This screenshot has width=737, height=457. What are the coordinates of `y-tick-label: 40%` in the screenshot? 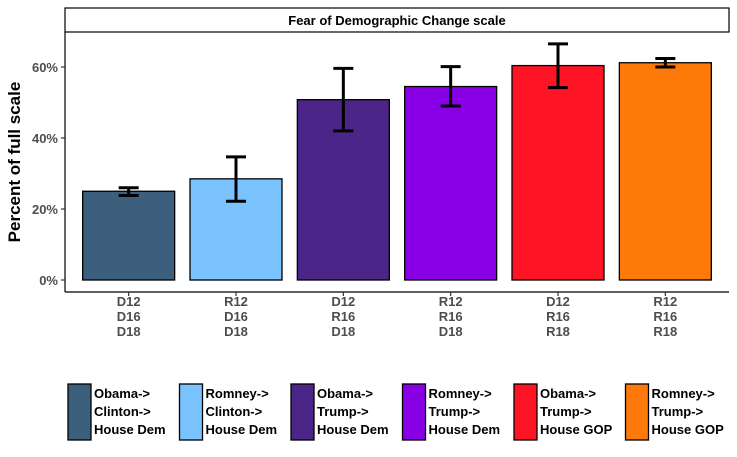 It's located at (45, 138).